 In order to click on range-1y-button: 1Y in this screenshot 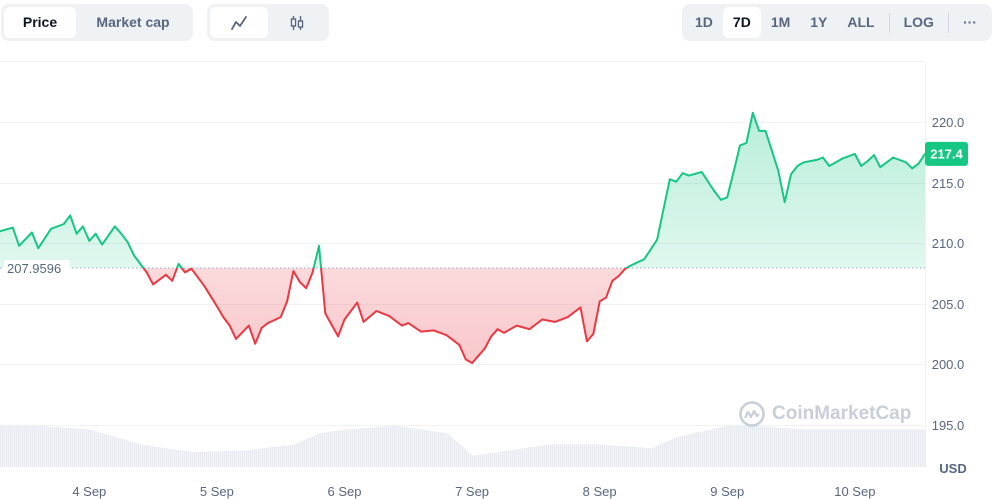, I will do `click(819, 22)`.